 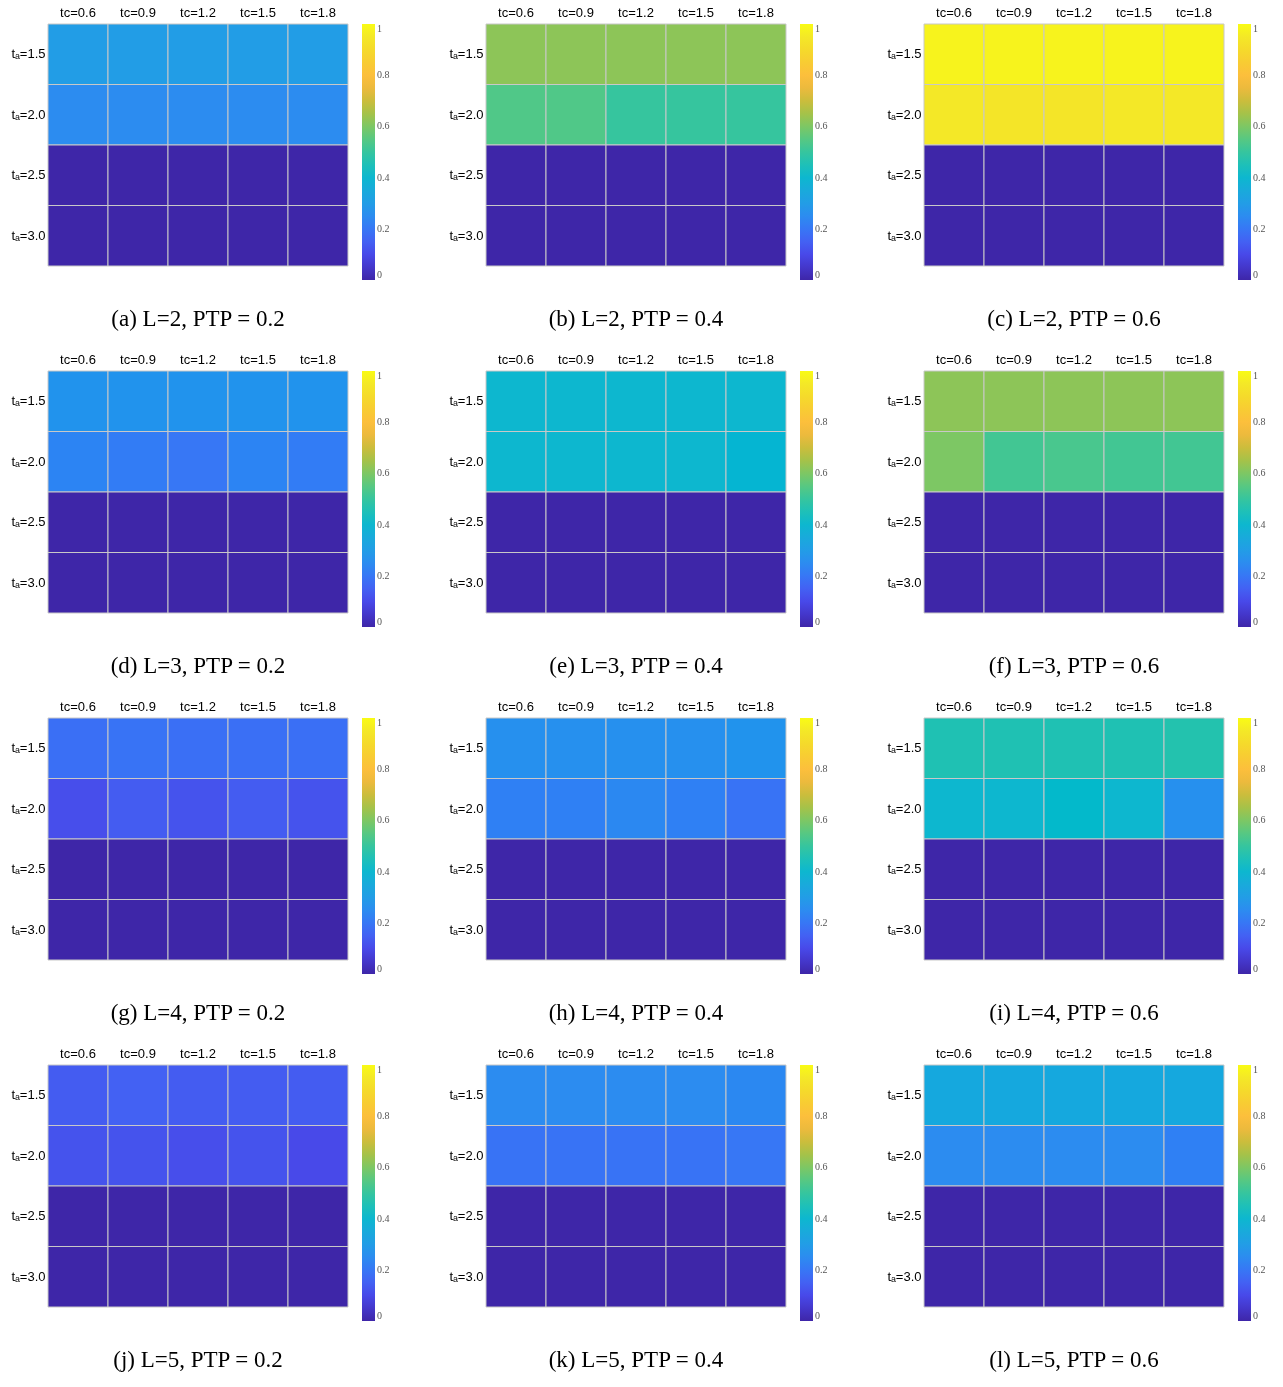 I want to click on text: (j) L=5, PTP = 0.2, so click(x=198, y=1359).